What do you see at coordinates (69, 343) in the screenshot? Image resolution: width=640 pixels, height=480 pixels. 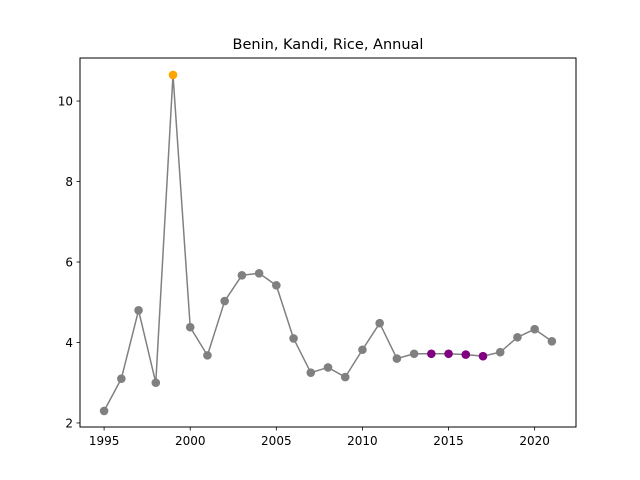 I see `y-tick-label: 4` at bounding box center [69, 343].